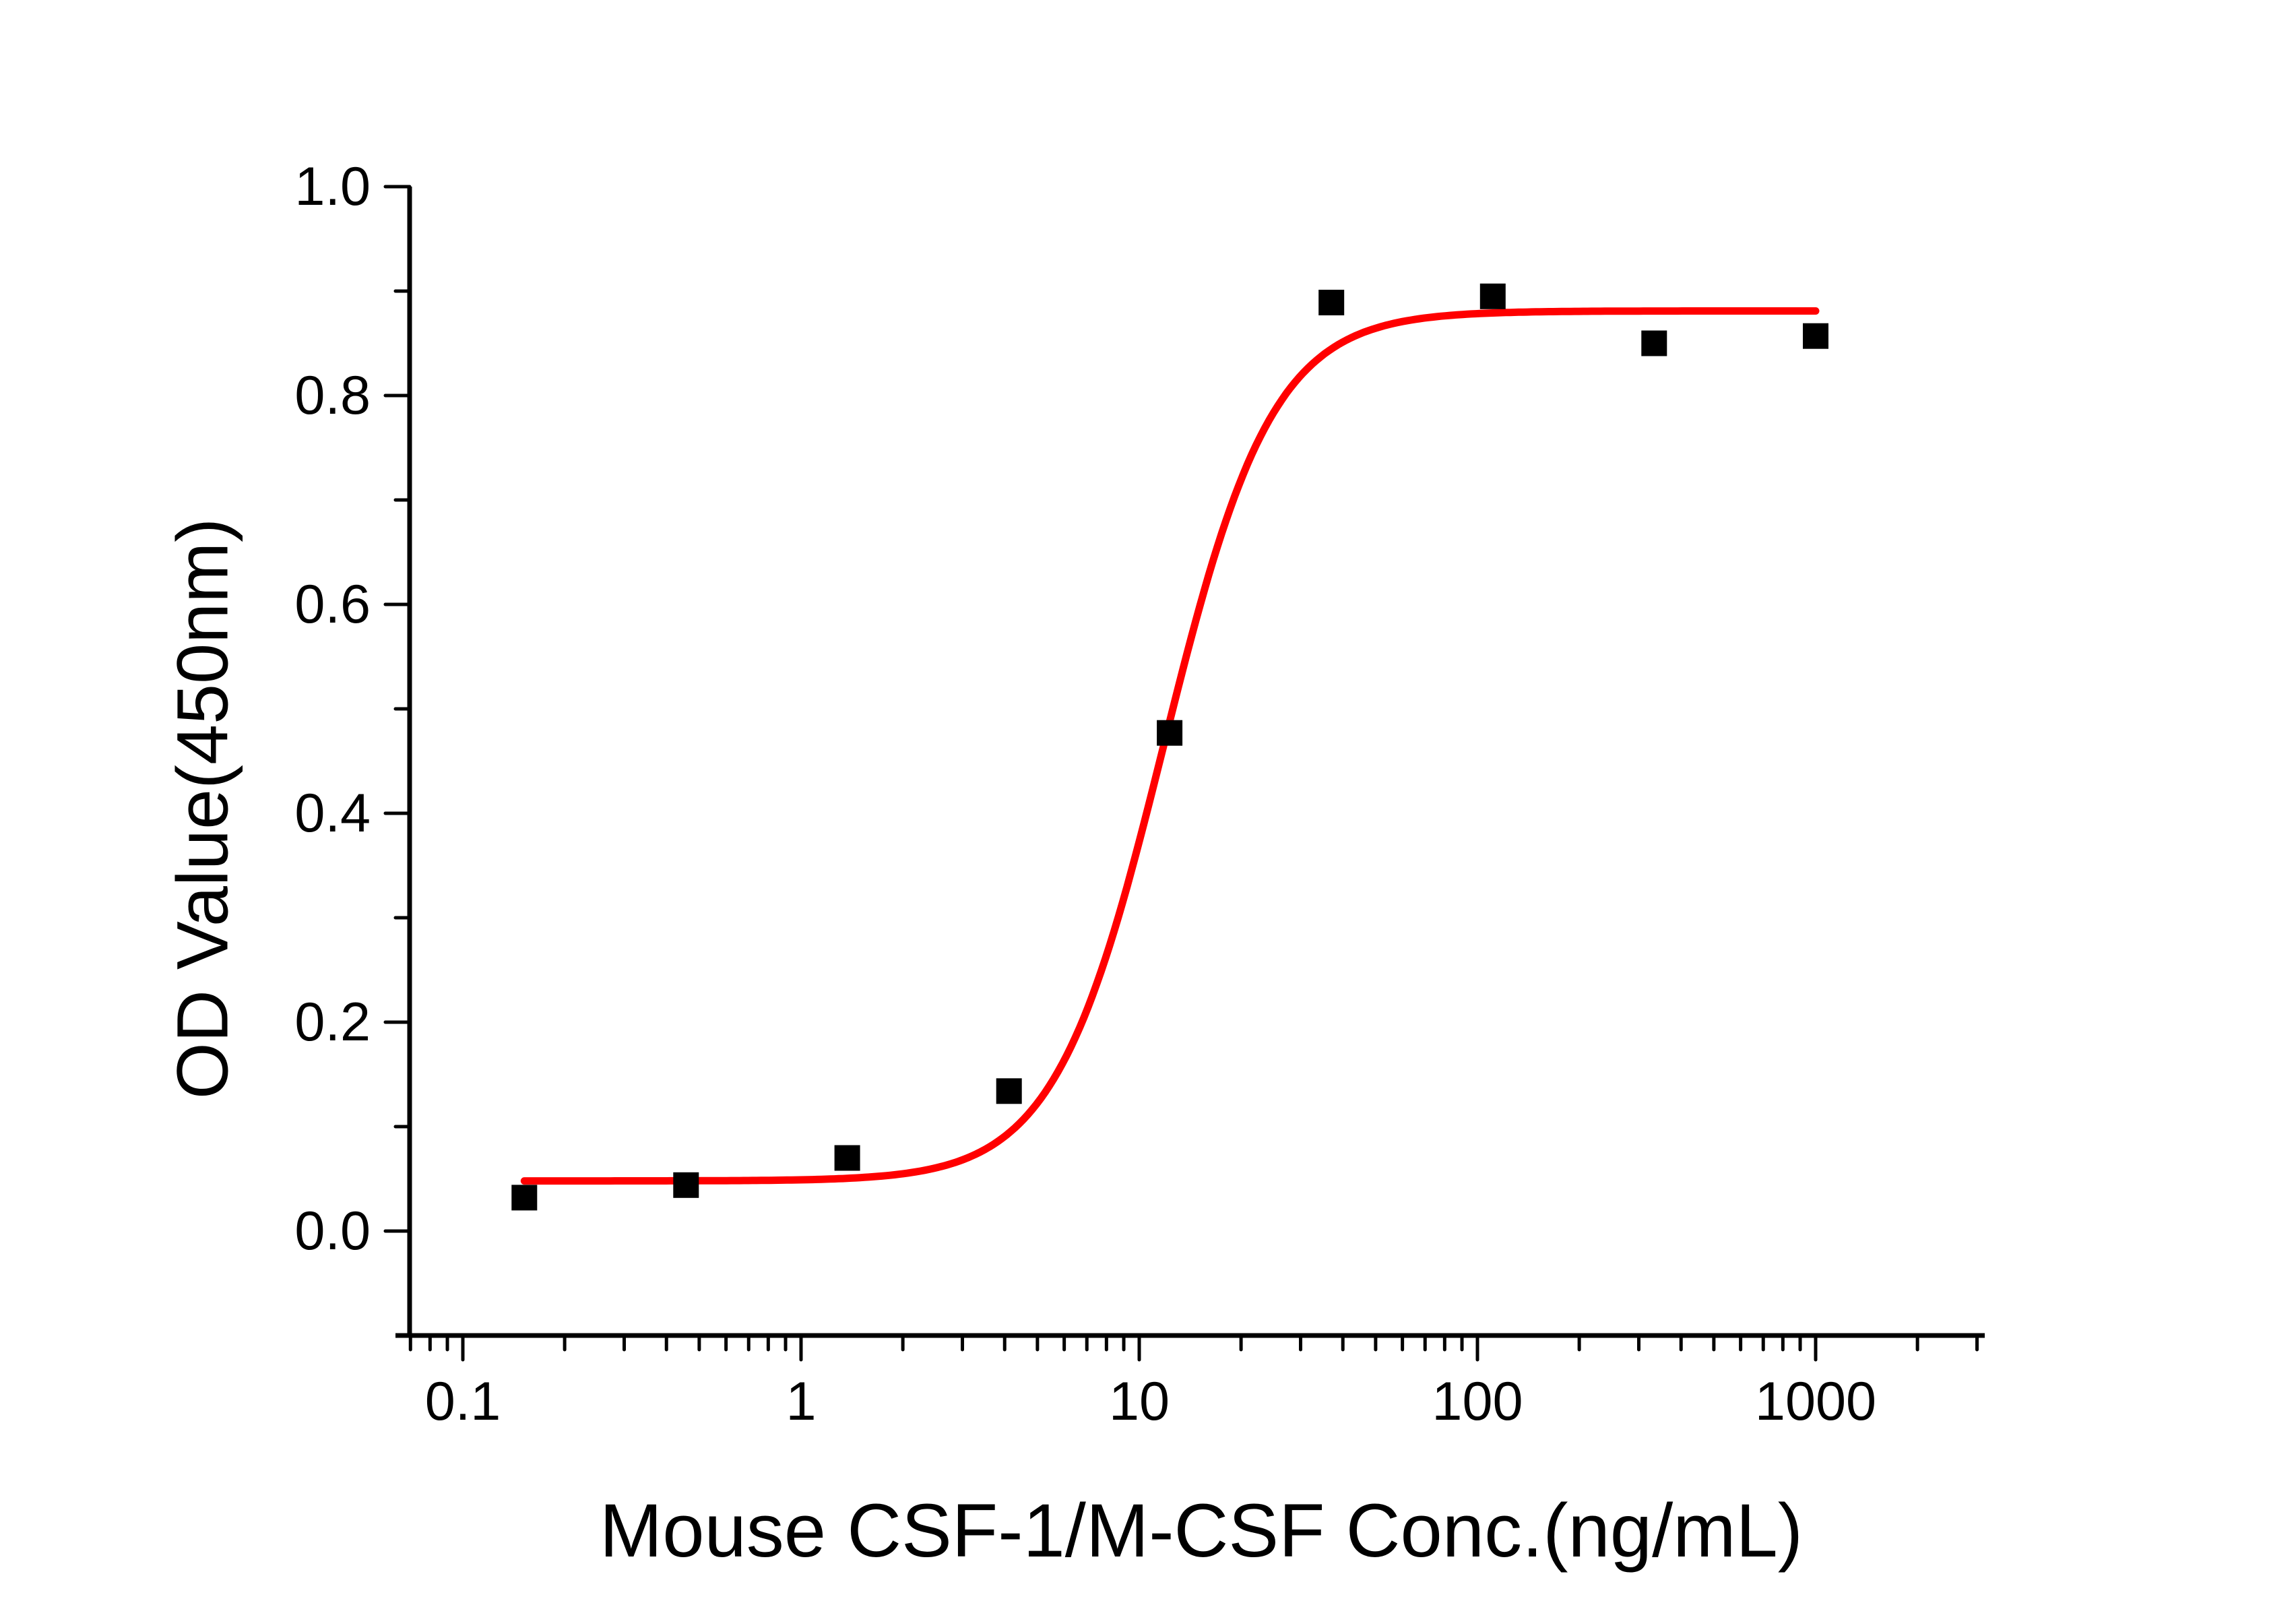 The width and height of the screenshot is (2296, 1603). What do you see at coordinates (1139, 1401) in the screenshot?
I see `x-tick-label: 10` at bounding box center [1139, 1401].